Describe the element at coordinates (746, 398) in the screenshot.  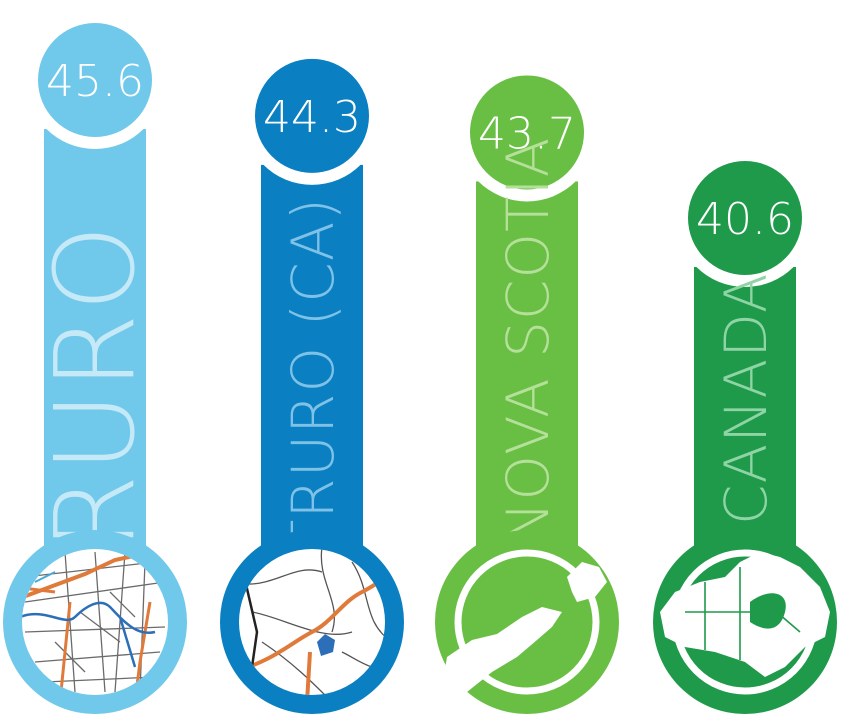
I see `category-label: CANADA` at that location.